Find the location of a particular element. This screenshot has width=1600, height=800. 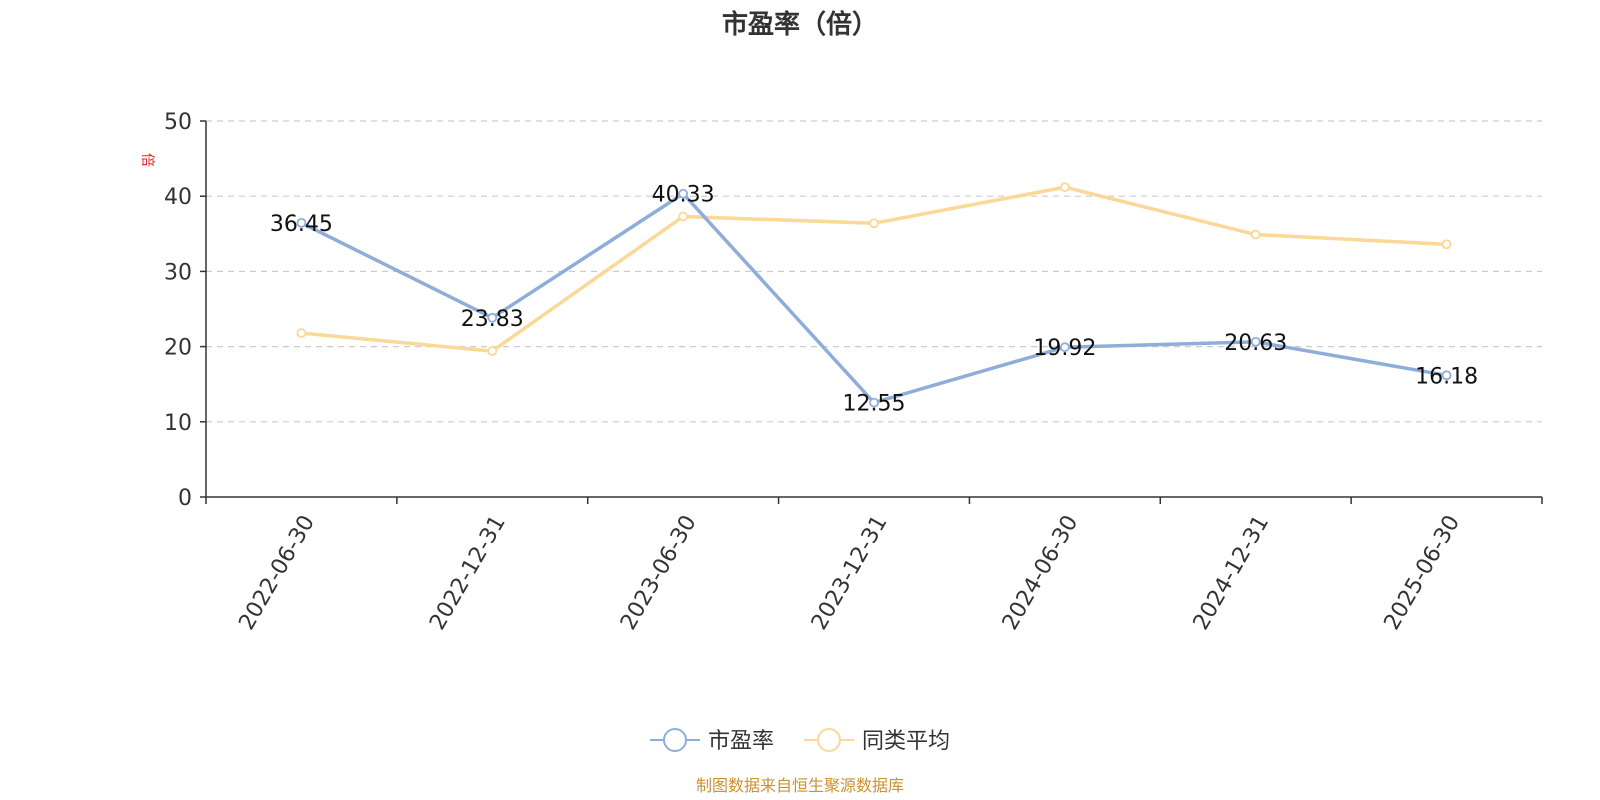

x-tick-label: 2023-12-31 is located at coordinates (850, 572).